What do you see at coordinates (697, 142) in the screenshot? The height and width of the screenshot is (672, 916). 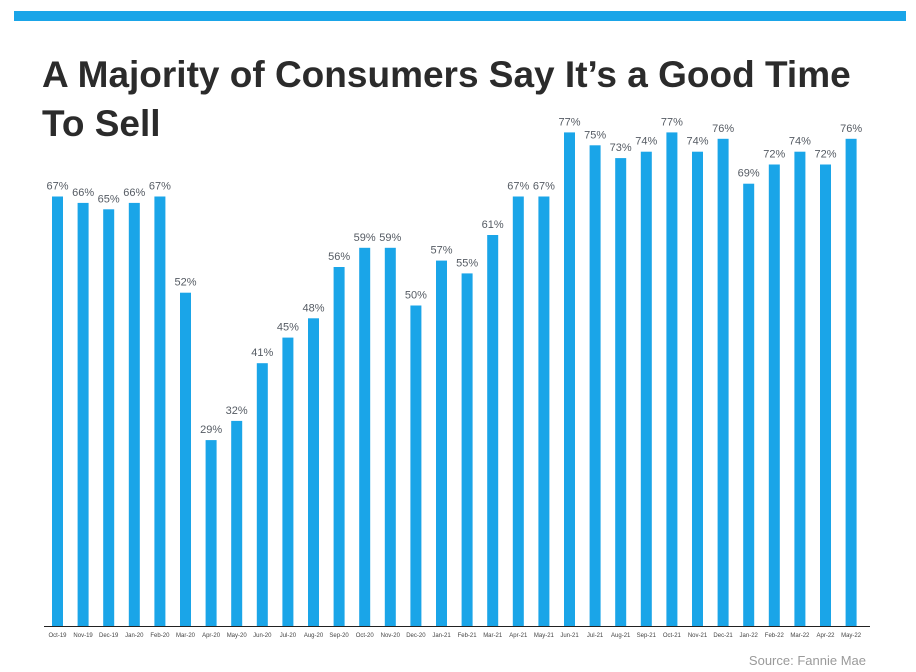 I see `value-label-Nov-21: 74%` at bounding box center [697, 142].